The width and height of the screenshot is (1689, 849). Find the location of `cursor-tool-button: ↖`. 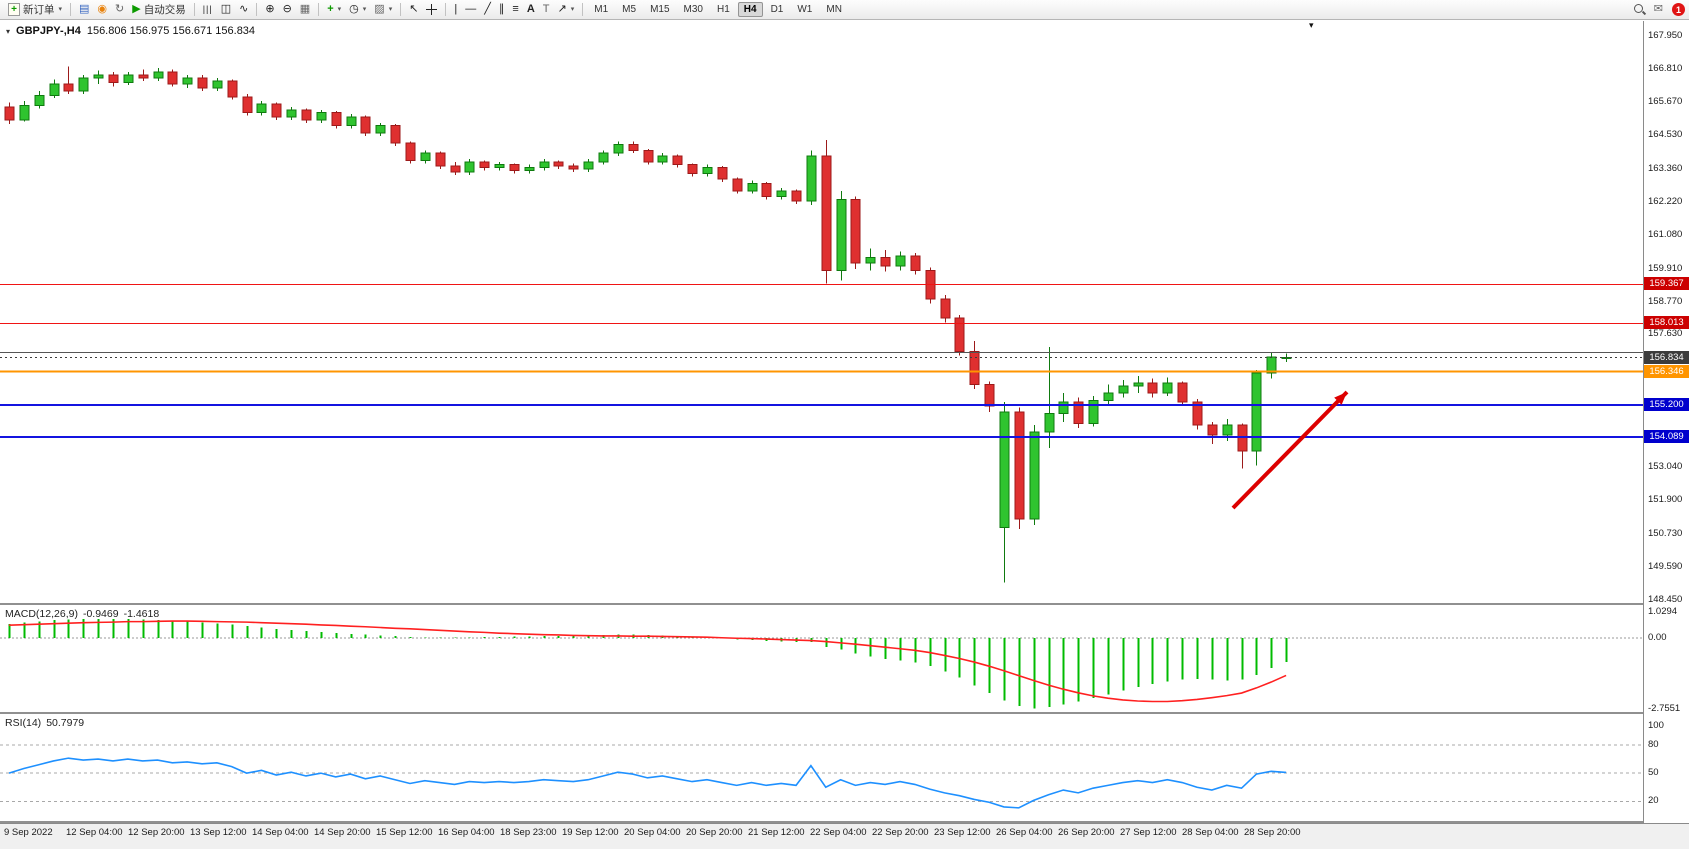

cursor-tool-button: ↖ is located at coordinates (413, 9).